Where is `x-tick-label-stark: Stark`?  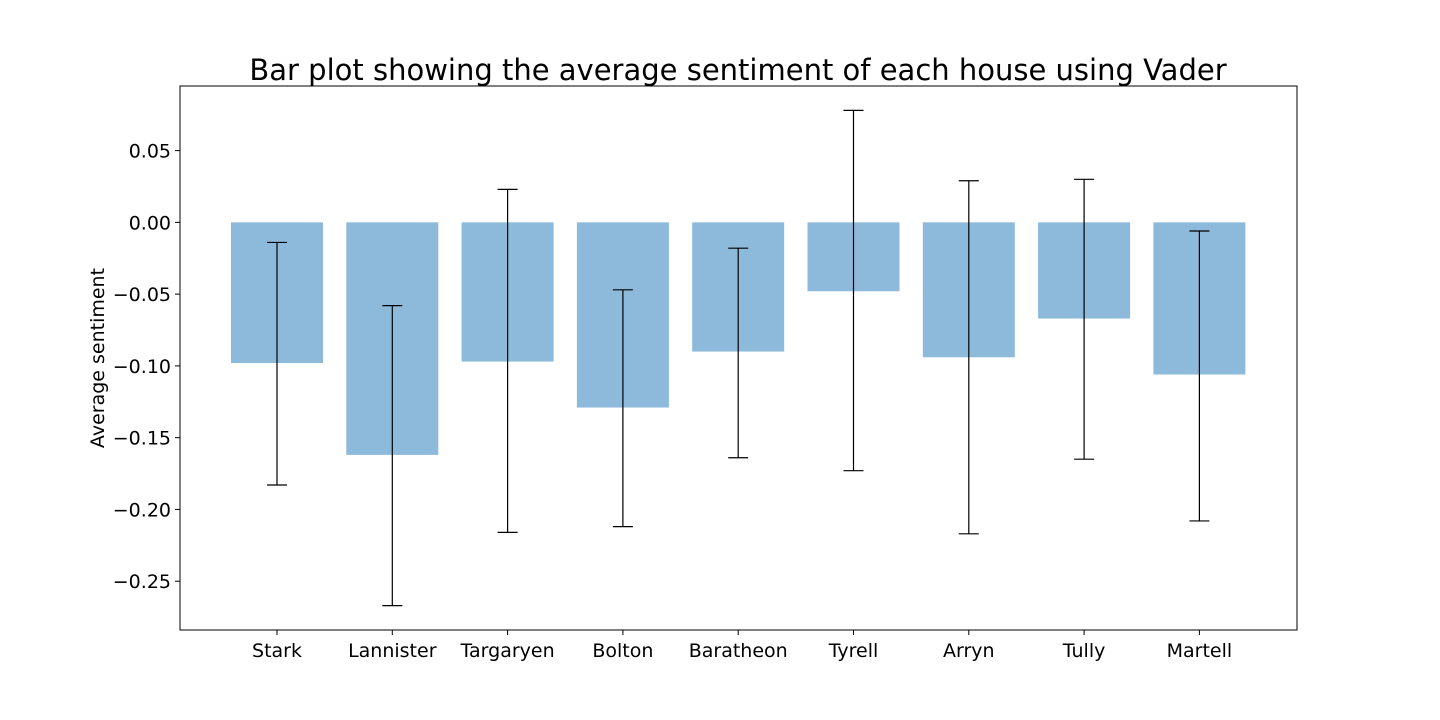
x-tick-label-stark: Stark is located at coordinates (277, 651).